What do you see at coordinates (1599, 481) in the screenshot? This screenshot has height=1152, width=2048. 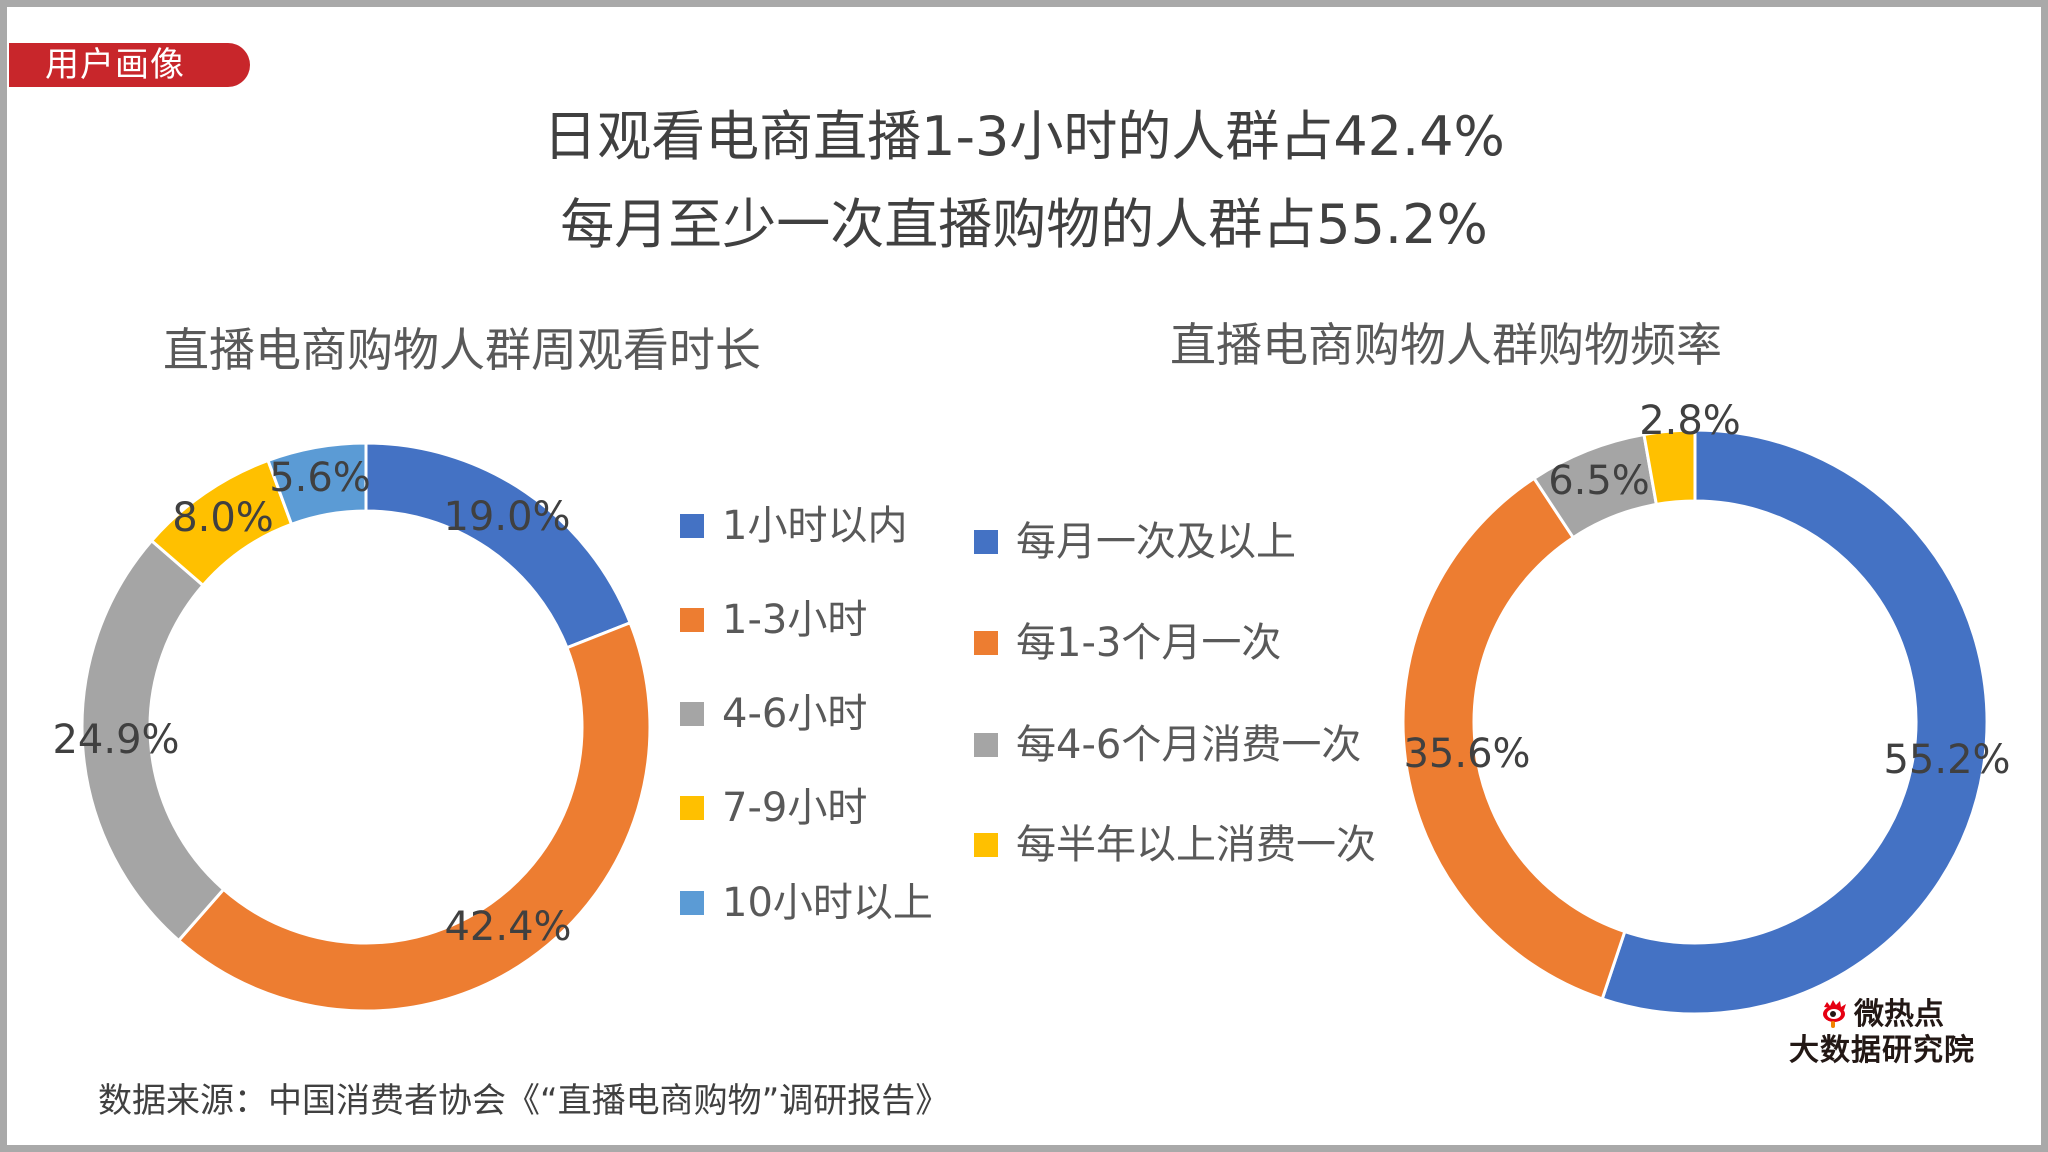 I see `right-data-label-4-6m: 6.5%` at bounding box center [1599, 481].